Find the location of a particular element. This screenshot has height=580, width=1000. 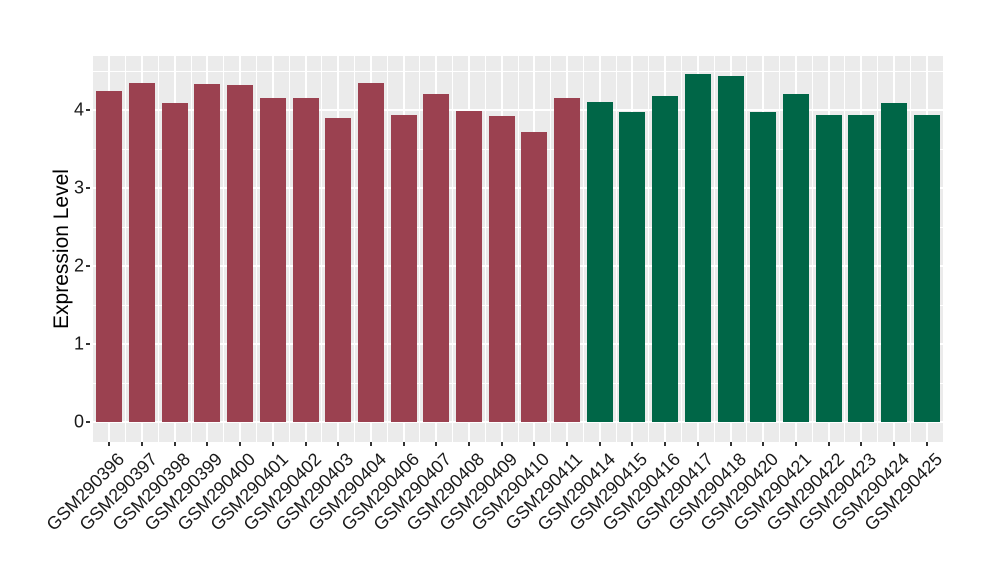

y-tick-label: 0 is located at coordinates (78, 421).